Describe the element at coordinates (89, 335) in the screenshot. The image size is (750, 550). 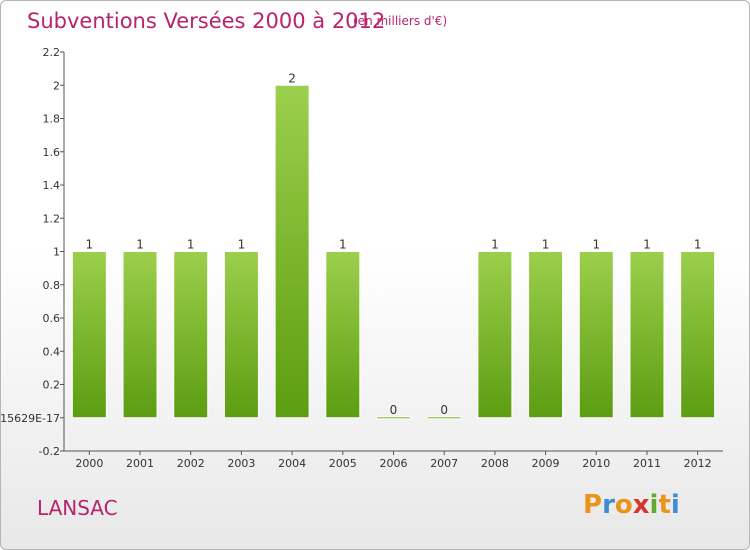
I see `bar-2000` at that location.